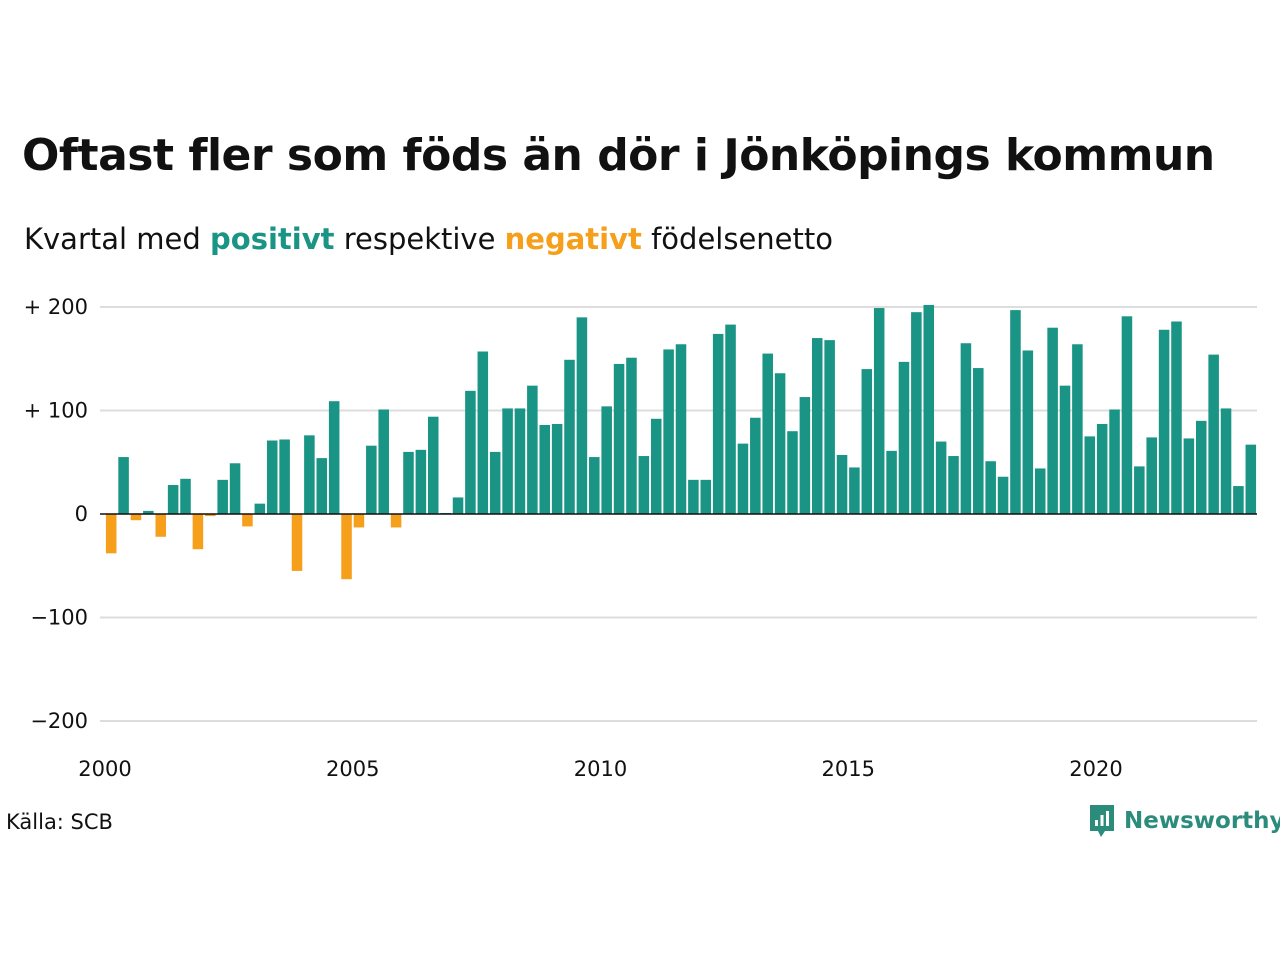  I want to click on x-tick-label: 2015, so click(847, 769).